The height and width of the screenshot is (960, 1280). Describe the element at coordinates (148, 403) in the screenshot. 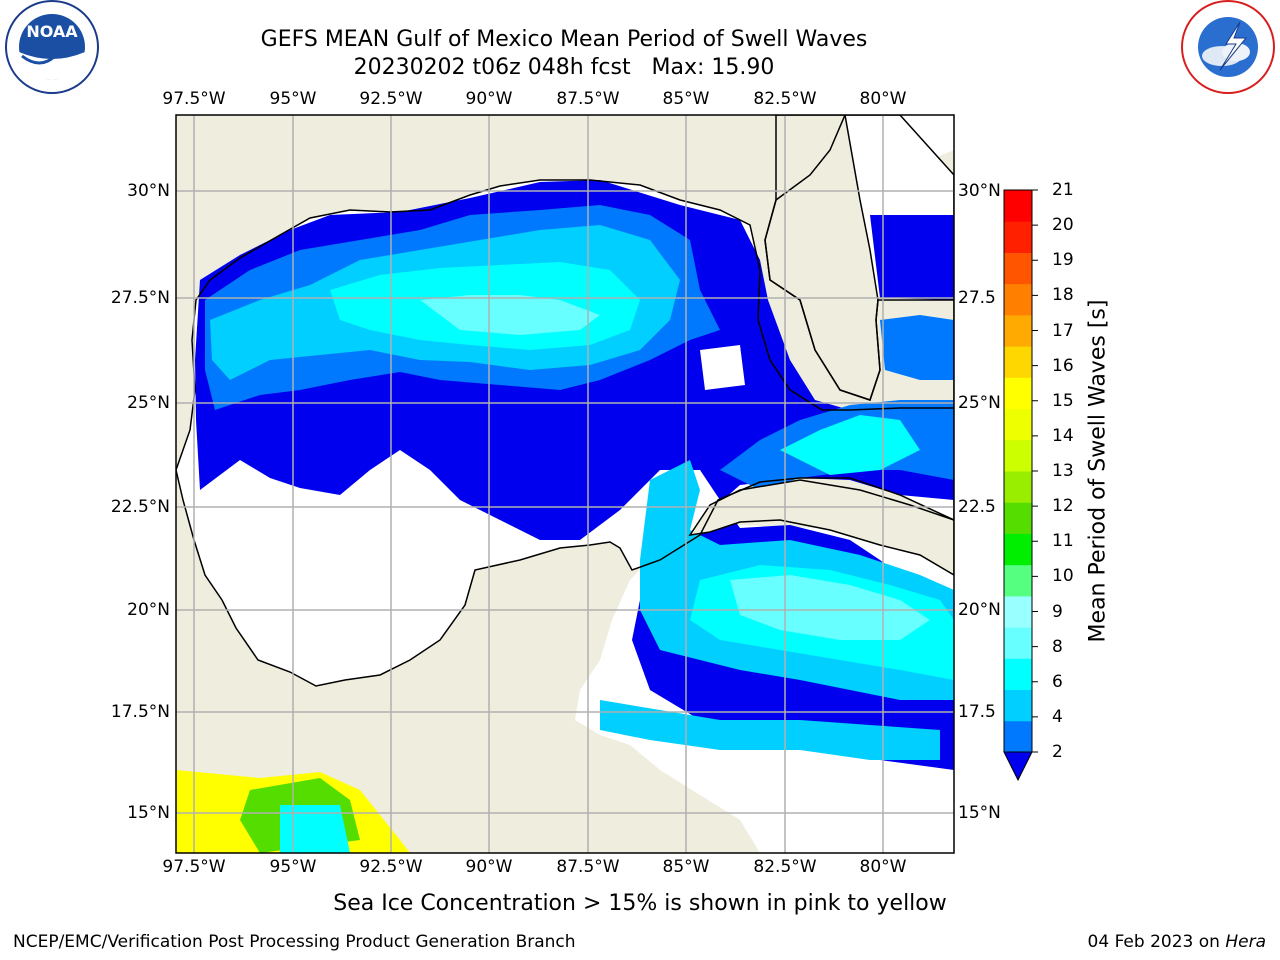

I see `lat-tick-left: 25°N` at that location.